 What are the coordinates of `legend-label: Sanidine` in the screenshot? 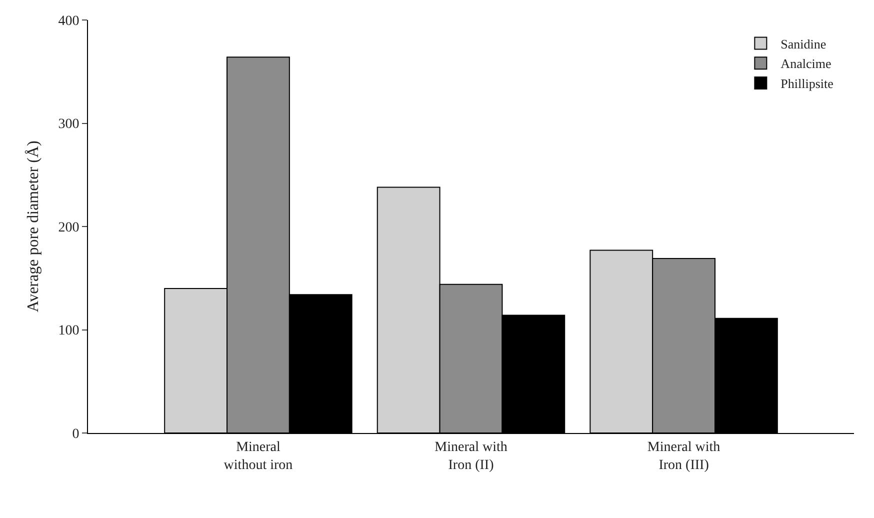 It's located at (803, 44).